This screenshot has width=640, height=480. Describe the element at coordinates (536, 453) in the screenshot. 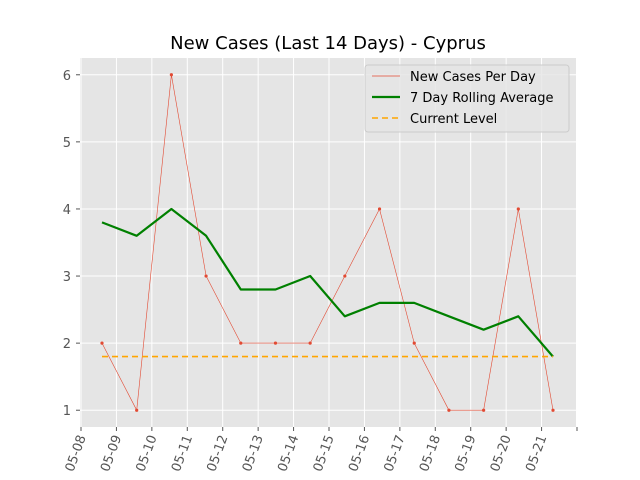

I see `x-tick-label: 05-21` at that location.